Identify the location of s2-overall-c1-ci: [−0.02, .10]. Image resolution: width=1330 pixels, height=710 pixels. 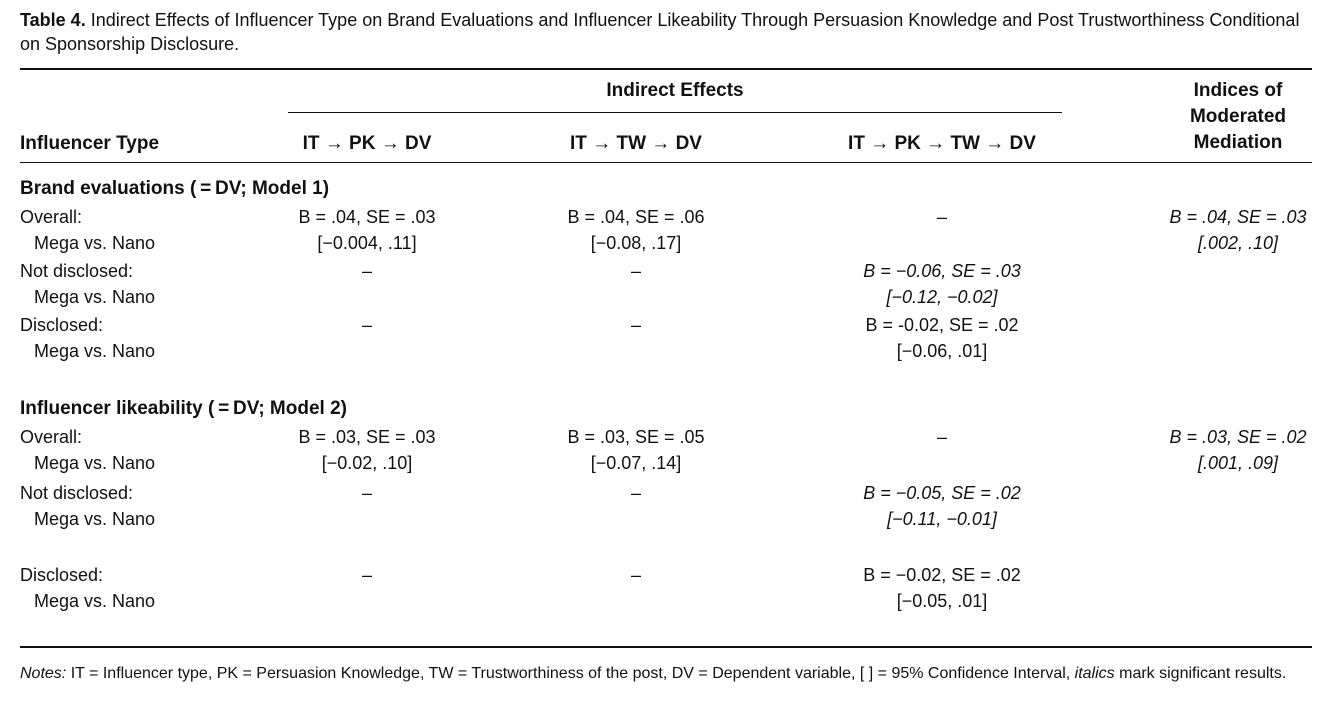
(367, 463).